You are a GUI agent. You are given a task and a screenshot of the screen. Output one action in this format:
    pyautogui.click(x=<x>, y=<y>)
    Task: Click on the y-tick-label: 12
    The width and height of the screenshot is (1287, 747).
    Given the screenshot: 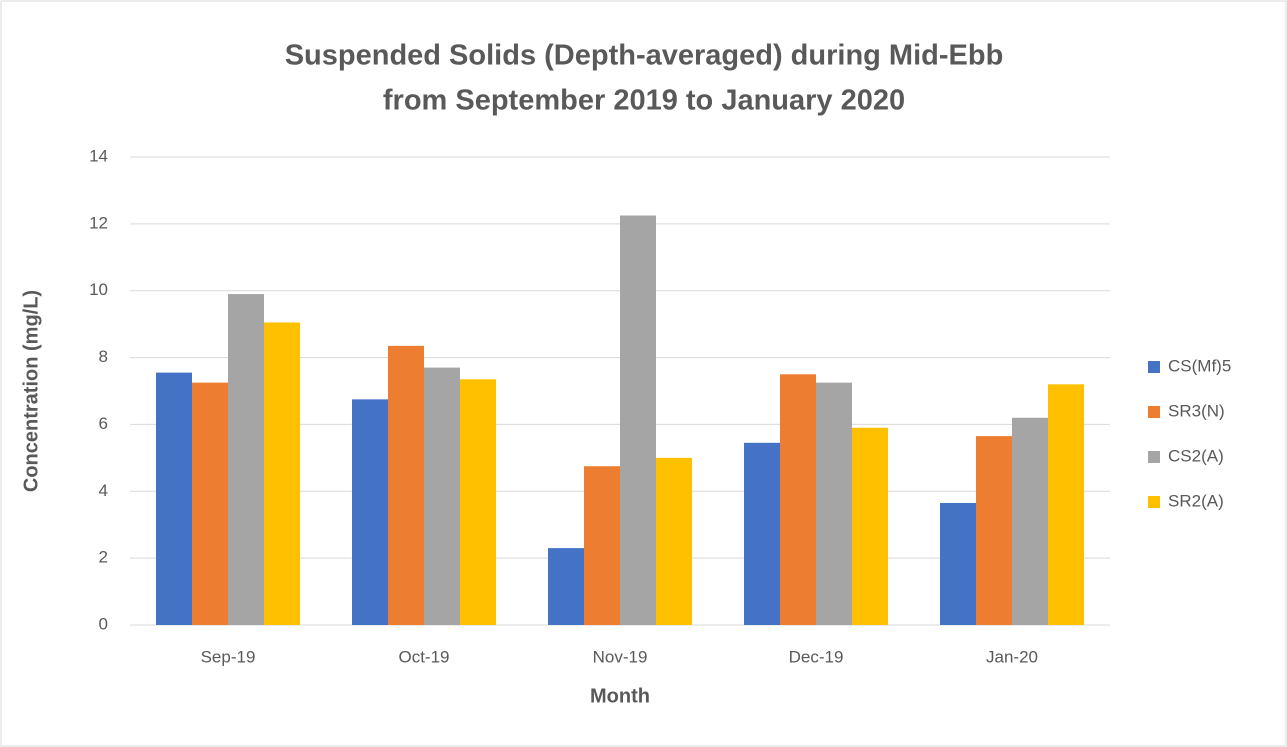 What is the action you would take?
    pyautogui.click(x=98, y=222)
    